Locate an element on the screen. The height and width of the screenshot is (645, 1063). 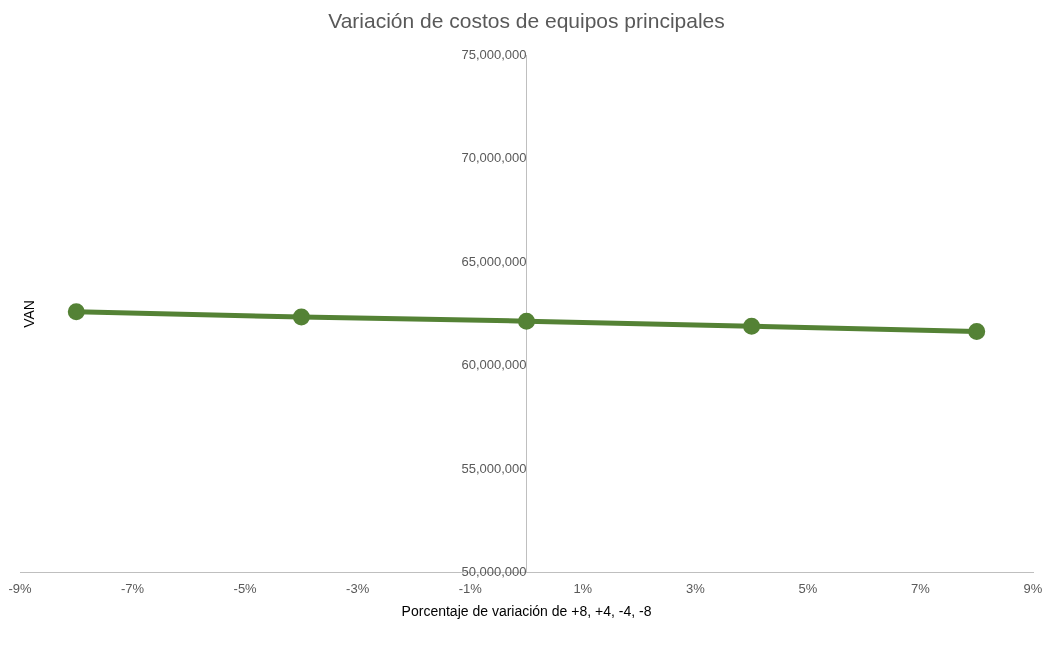
y-tick-label: 75,000,000 is located at coordinates (494, 54).